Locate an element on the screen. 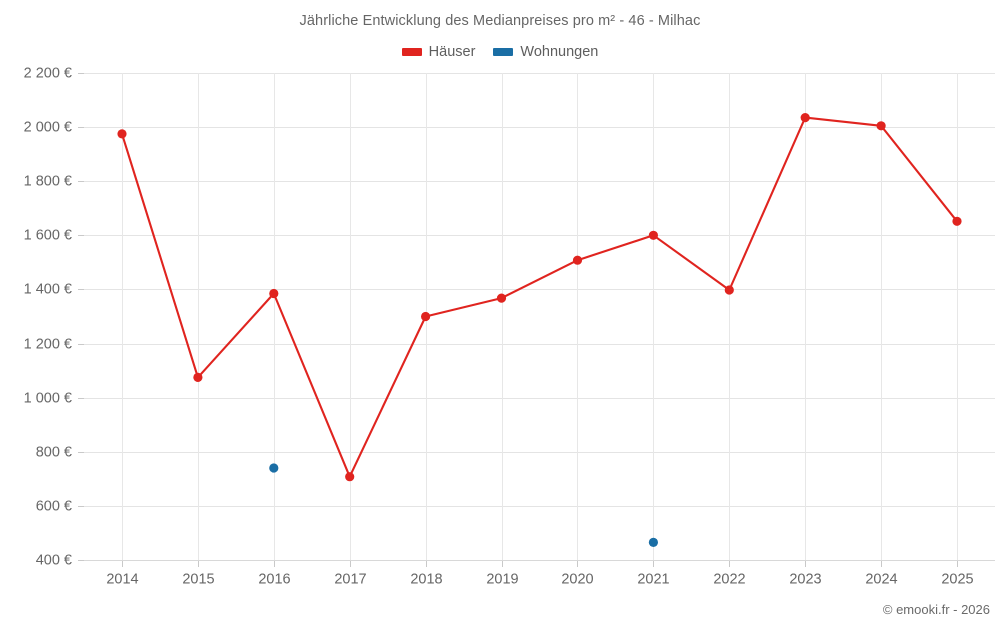 This screenshot has height=625, width=1000. x-axis-tick-label: 2018 is located at coordinates (426, 580).